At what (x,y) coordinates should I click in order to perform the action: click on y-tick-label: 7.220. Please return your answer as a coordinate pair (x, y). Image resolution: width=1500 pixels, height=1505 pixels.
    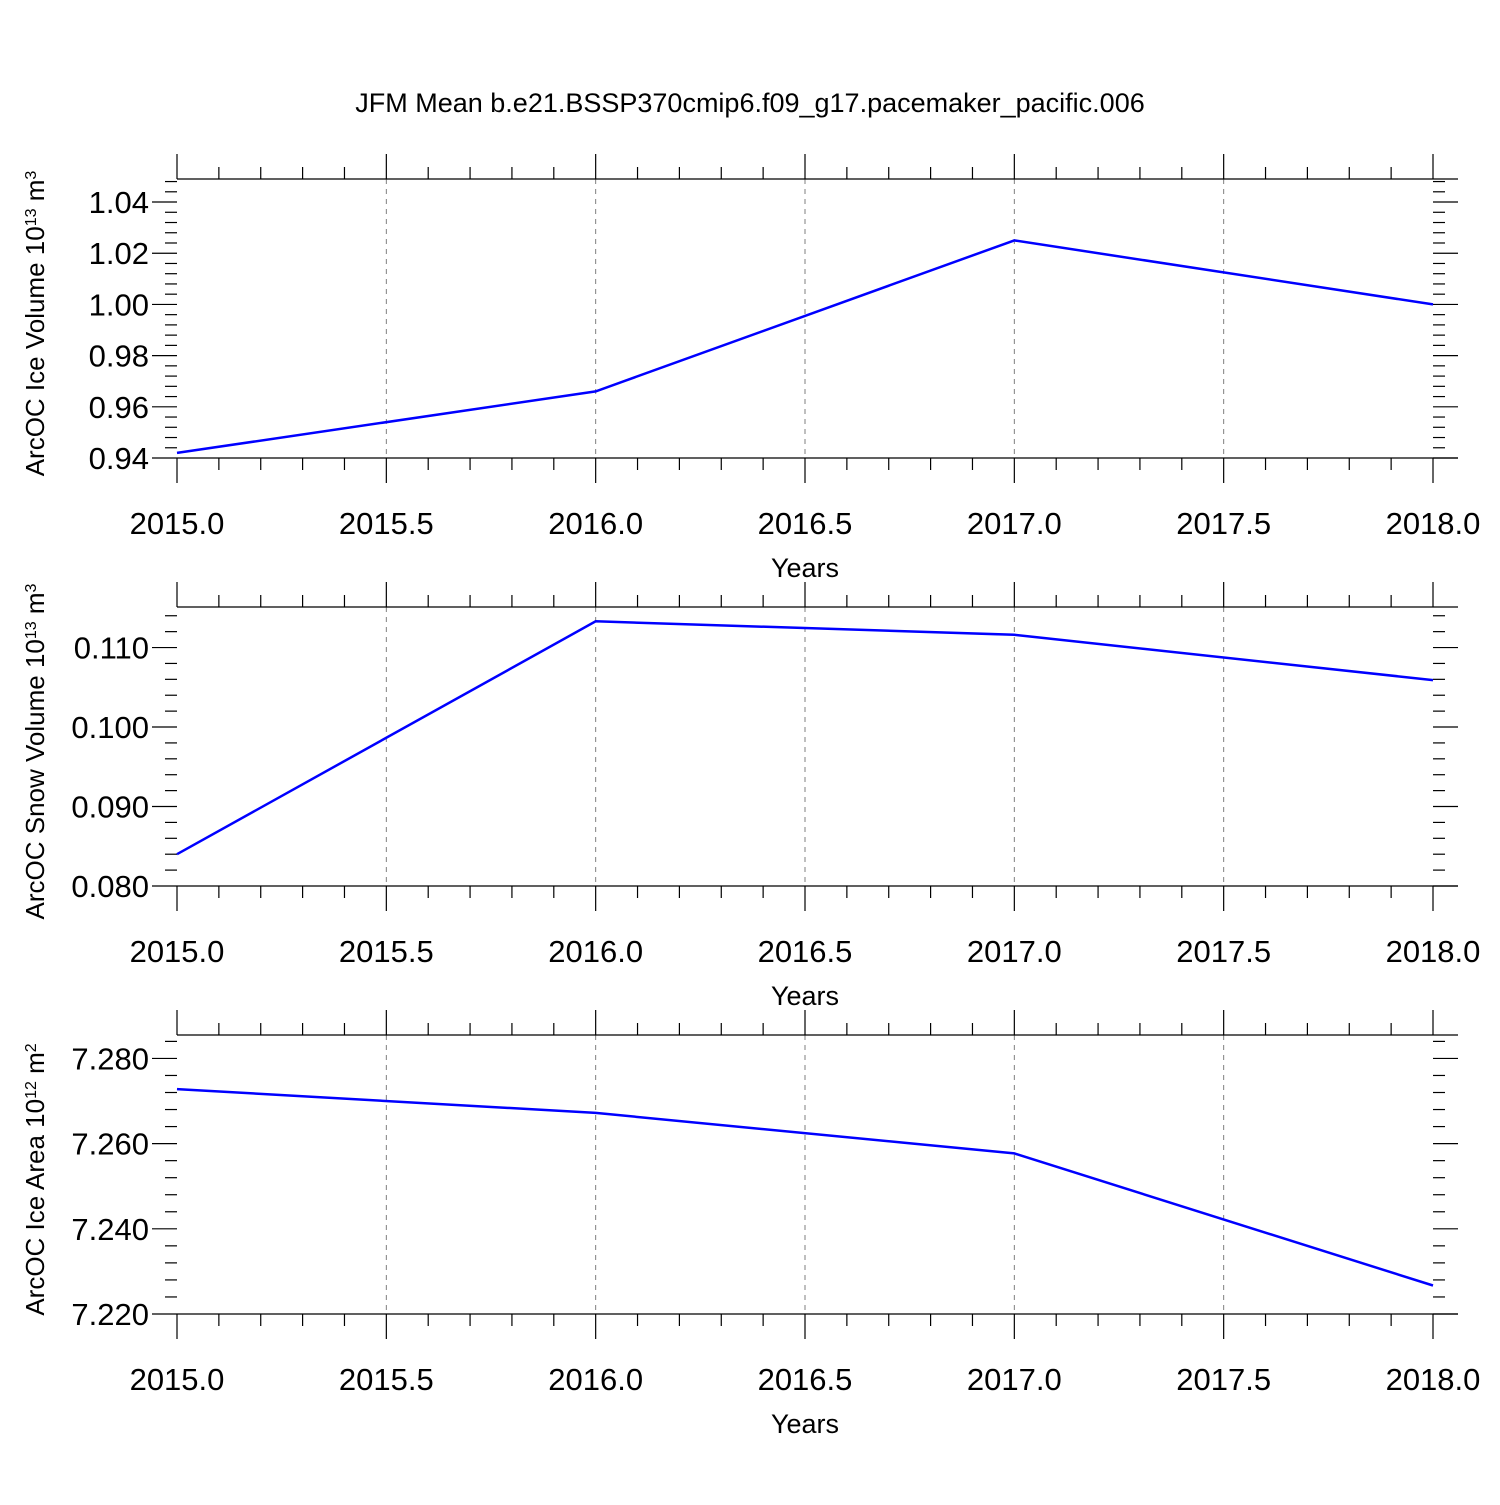
    Looking at the image, I should click on (110, 1314).